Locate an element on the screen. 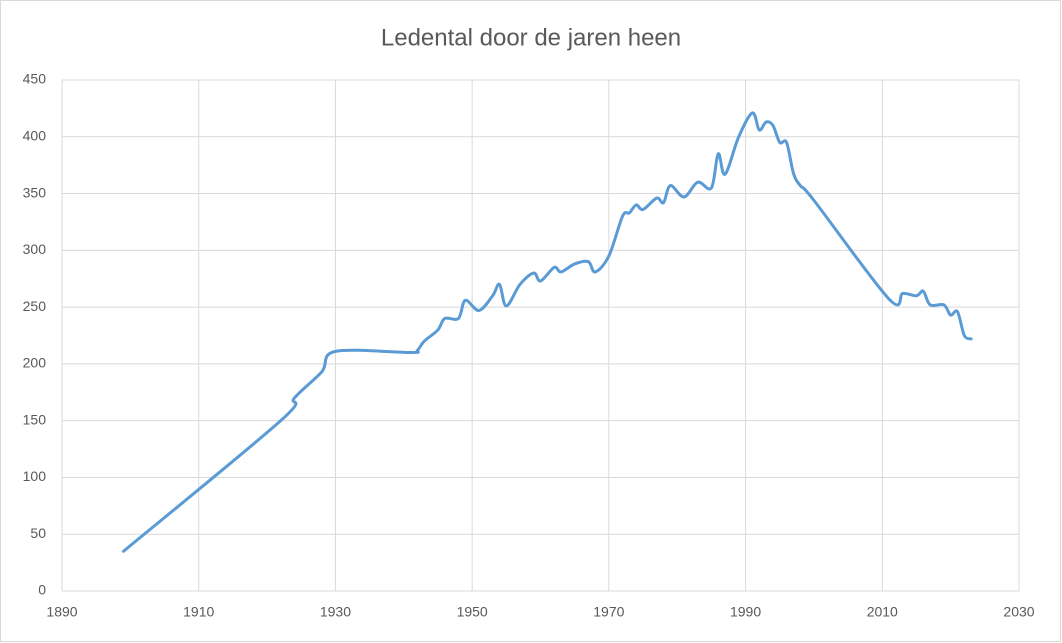 This screenshot has width=1062, height=643. y-tick-label: 200 is located at coordinates (35, 363).